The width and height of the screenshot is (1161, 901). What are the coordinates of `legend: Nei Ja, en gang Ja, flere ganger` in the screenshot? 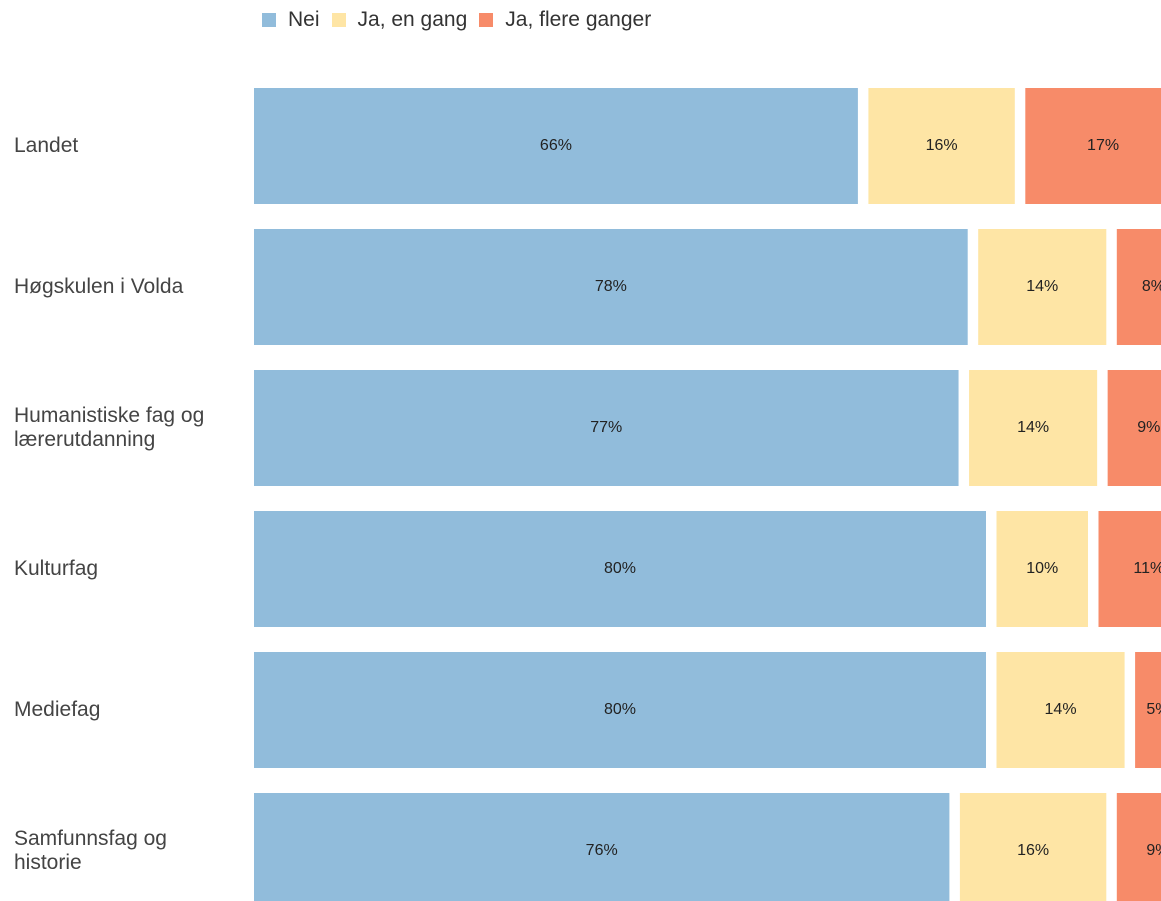 It's located at (462, 20).